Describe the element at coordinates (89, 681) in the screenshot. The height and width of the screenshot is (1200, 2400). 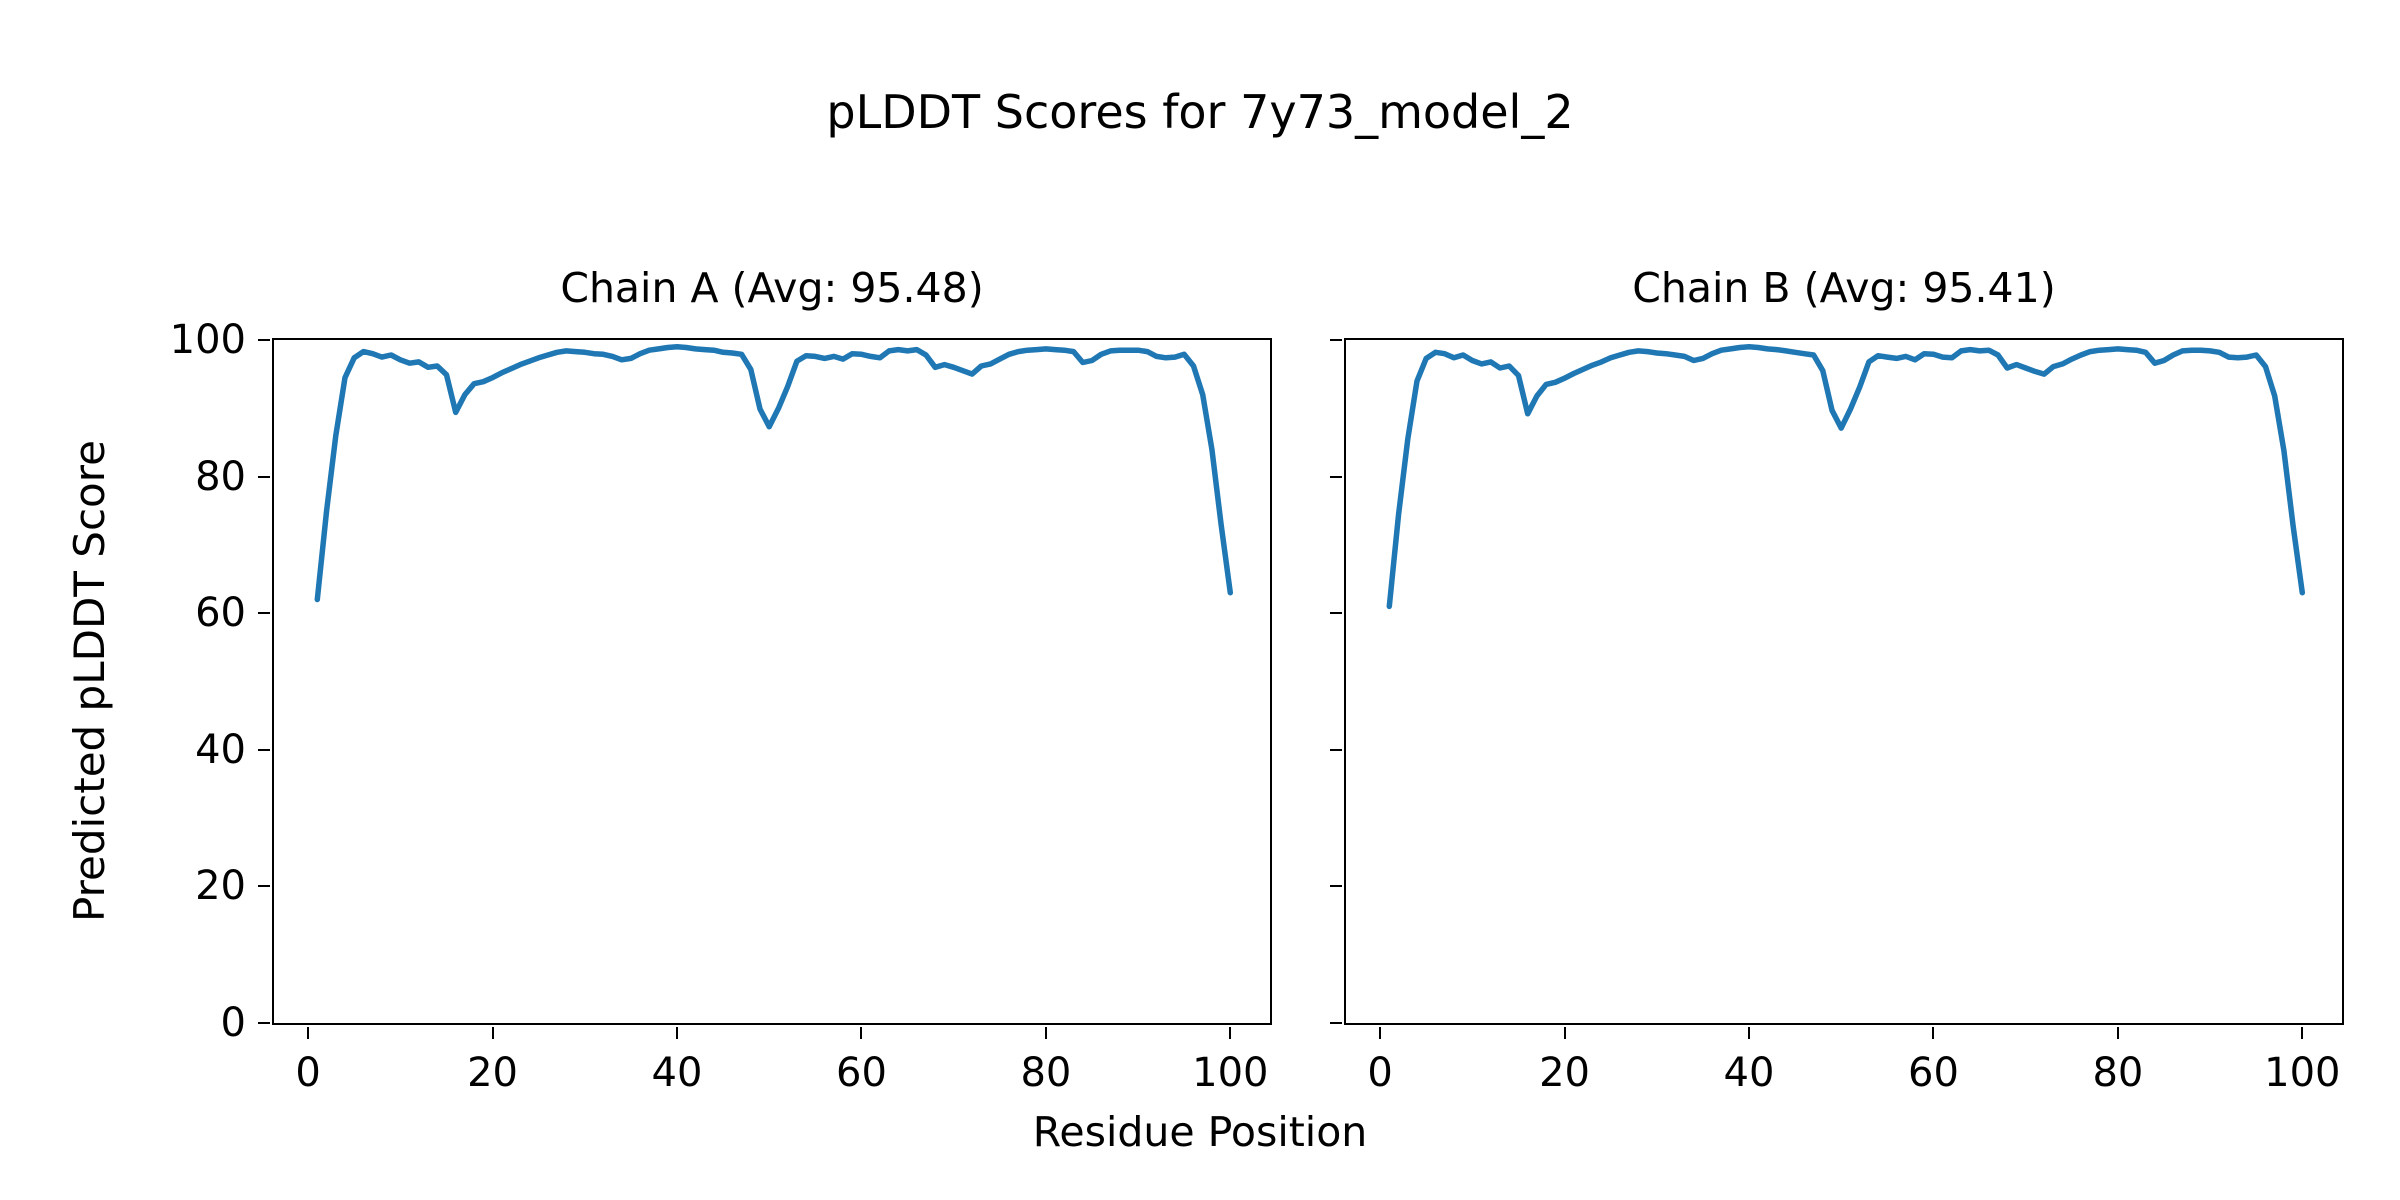
I see `y-axis-label: Predicted pLDDT Score` at that location.